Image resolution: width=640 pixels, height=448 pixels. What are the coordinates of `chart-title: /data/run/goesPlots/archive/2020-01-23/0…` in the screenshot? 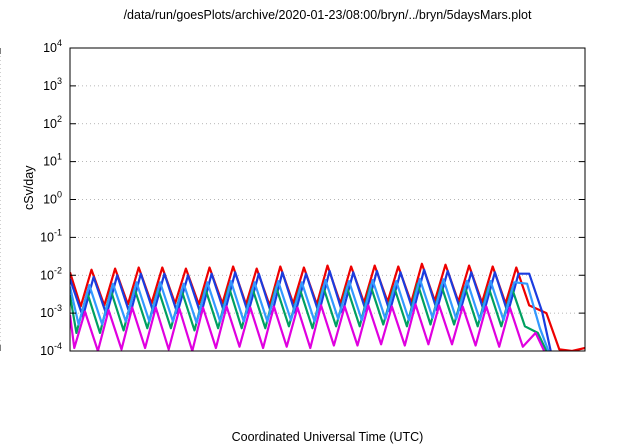 It's located at (327, 15).